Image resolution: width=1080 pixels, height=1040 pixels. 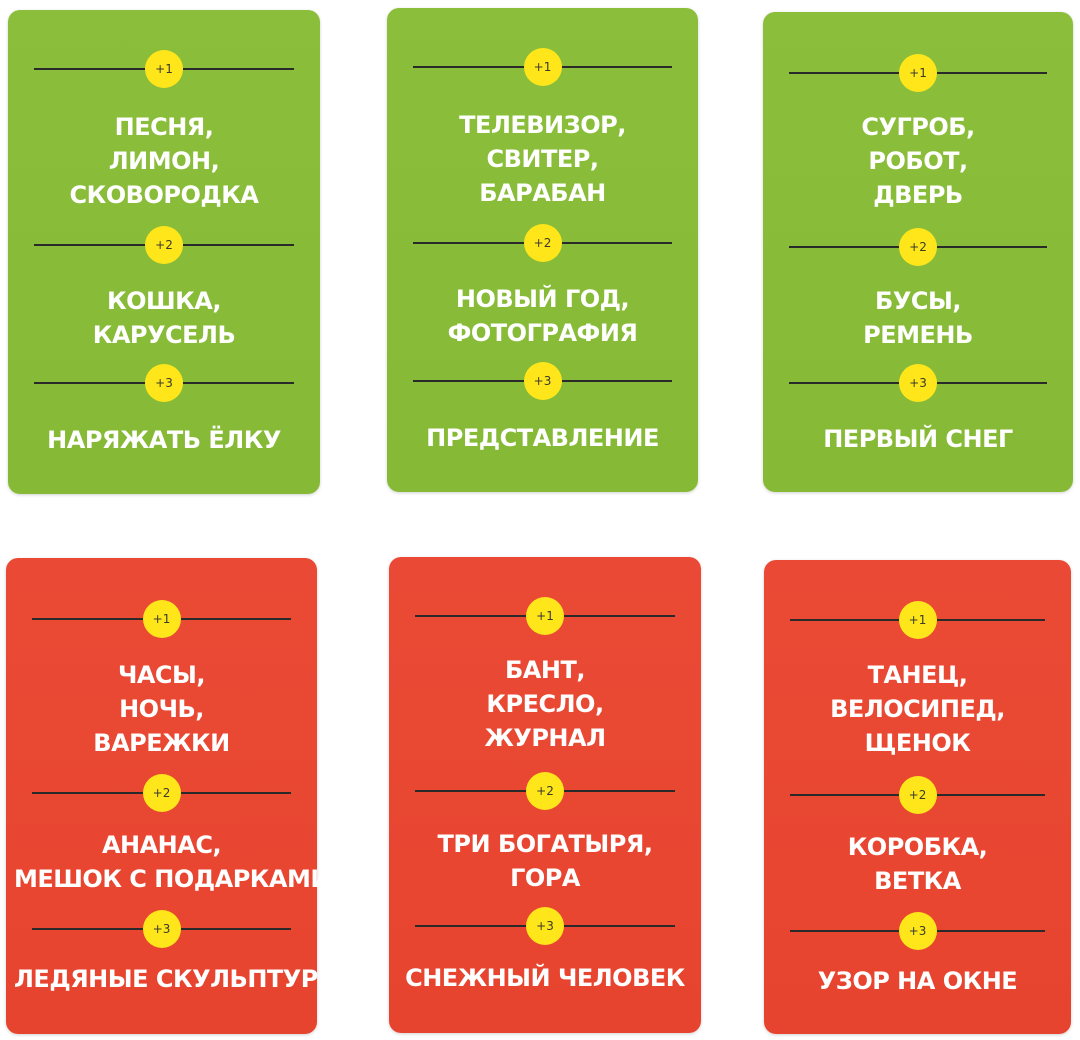 What do you see at coordinates (542, 193) in the screenshot?
I see `word: БАРАБАН` at bounding box center [542, 193].